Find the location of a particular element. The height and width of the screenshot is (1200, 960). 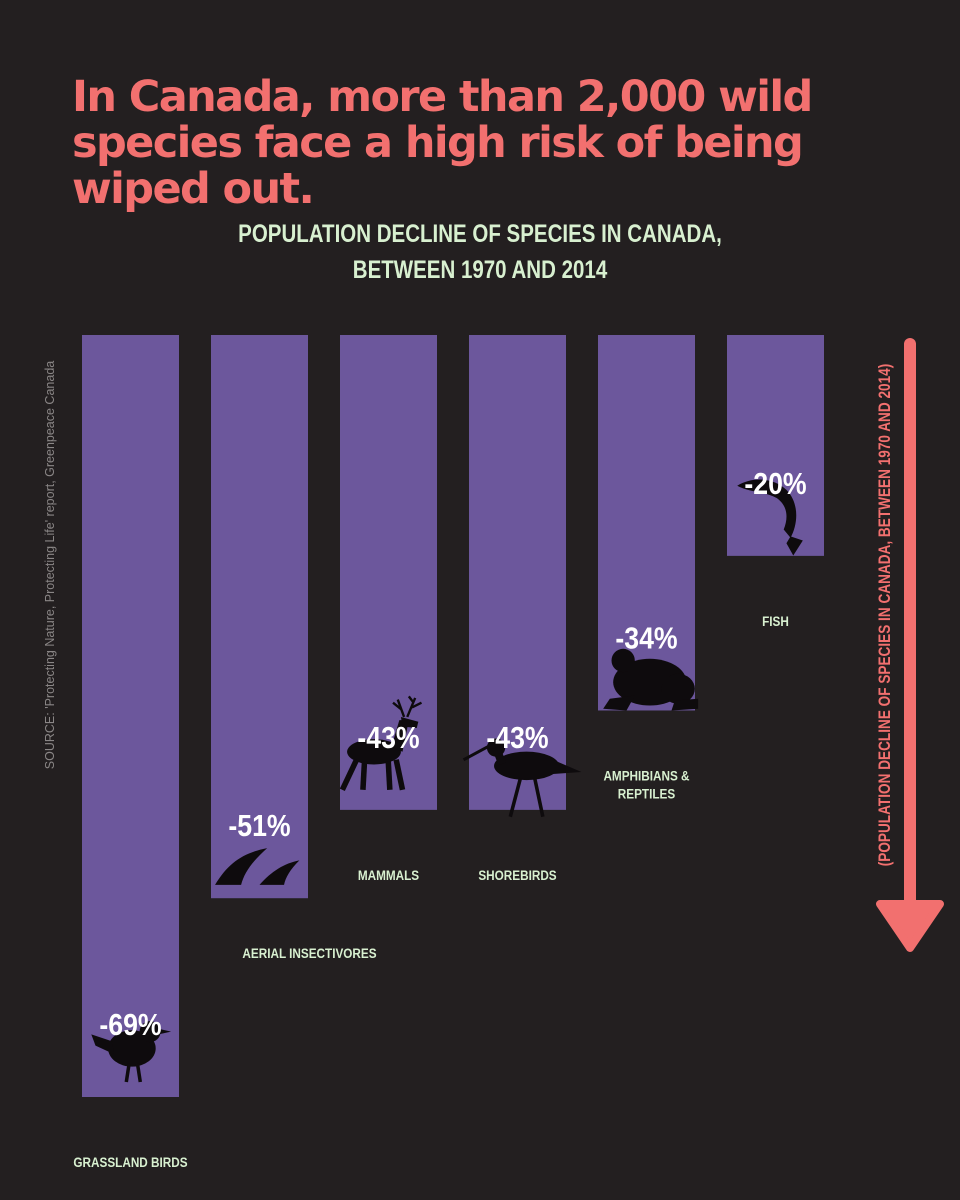

down-arrow-icon is located at coordinates (910, 645).